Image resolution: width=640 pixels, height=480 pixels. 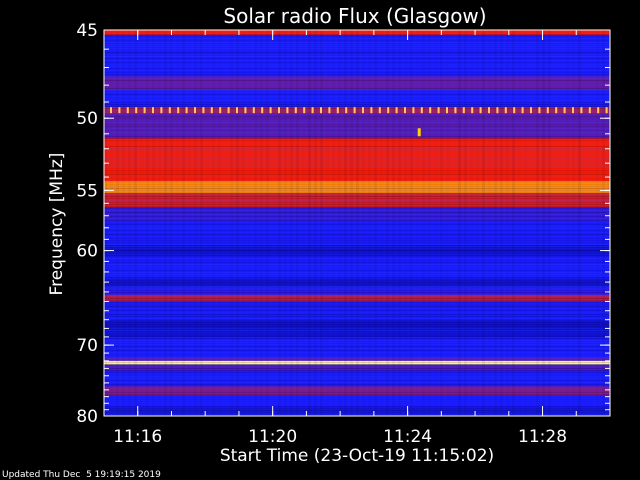 I want to click on y-tick-label: 80, so click(x=87, y=417).